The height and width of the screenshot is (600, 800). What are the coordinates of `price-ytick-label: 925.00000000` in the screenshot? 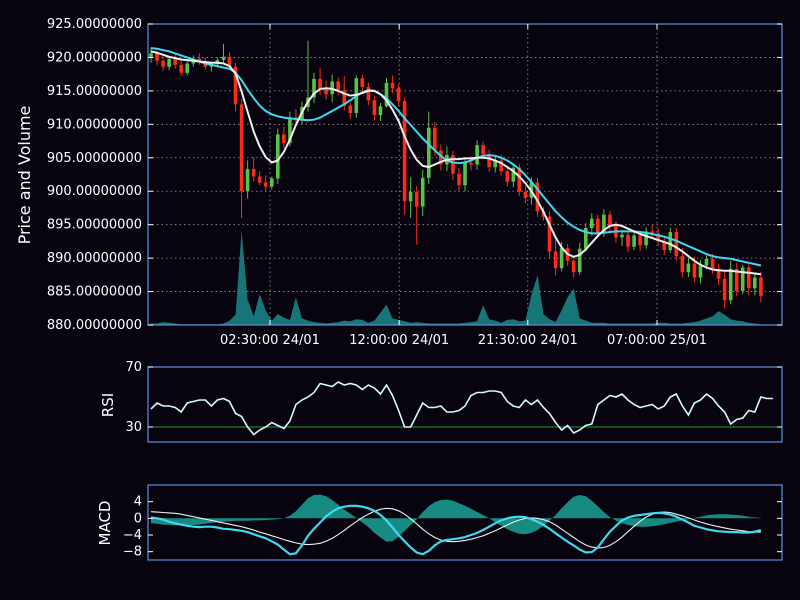 It's located at (94, 24).